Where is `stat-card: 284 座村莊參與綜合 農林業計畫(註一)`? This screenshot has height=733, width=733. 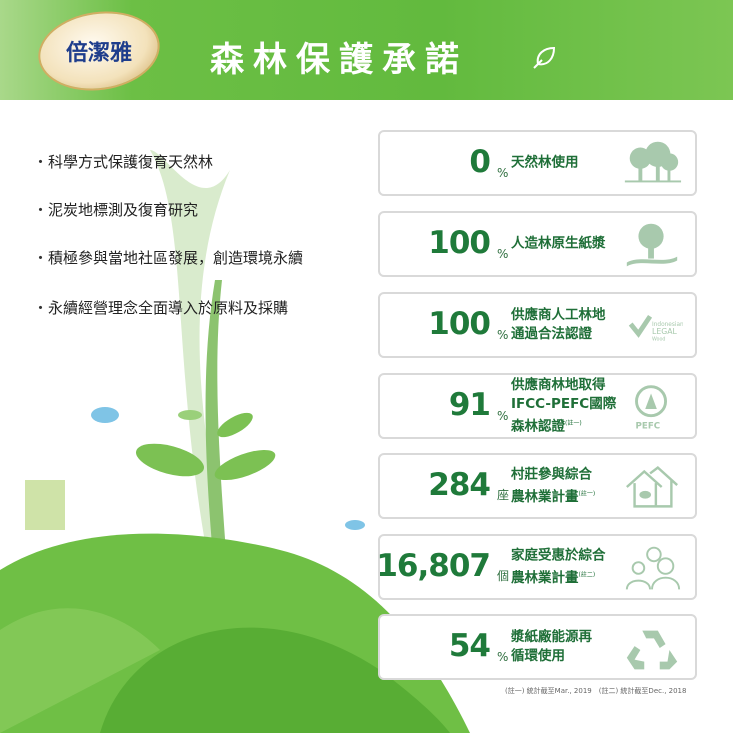 stat-card: 284 座村莊參與綜合 農林業計畫(註一) is located at coordinates (537, 486).